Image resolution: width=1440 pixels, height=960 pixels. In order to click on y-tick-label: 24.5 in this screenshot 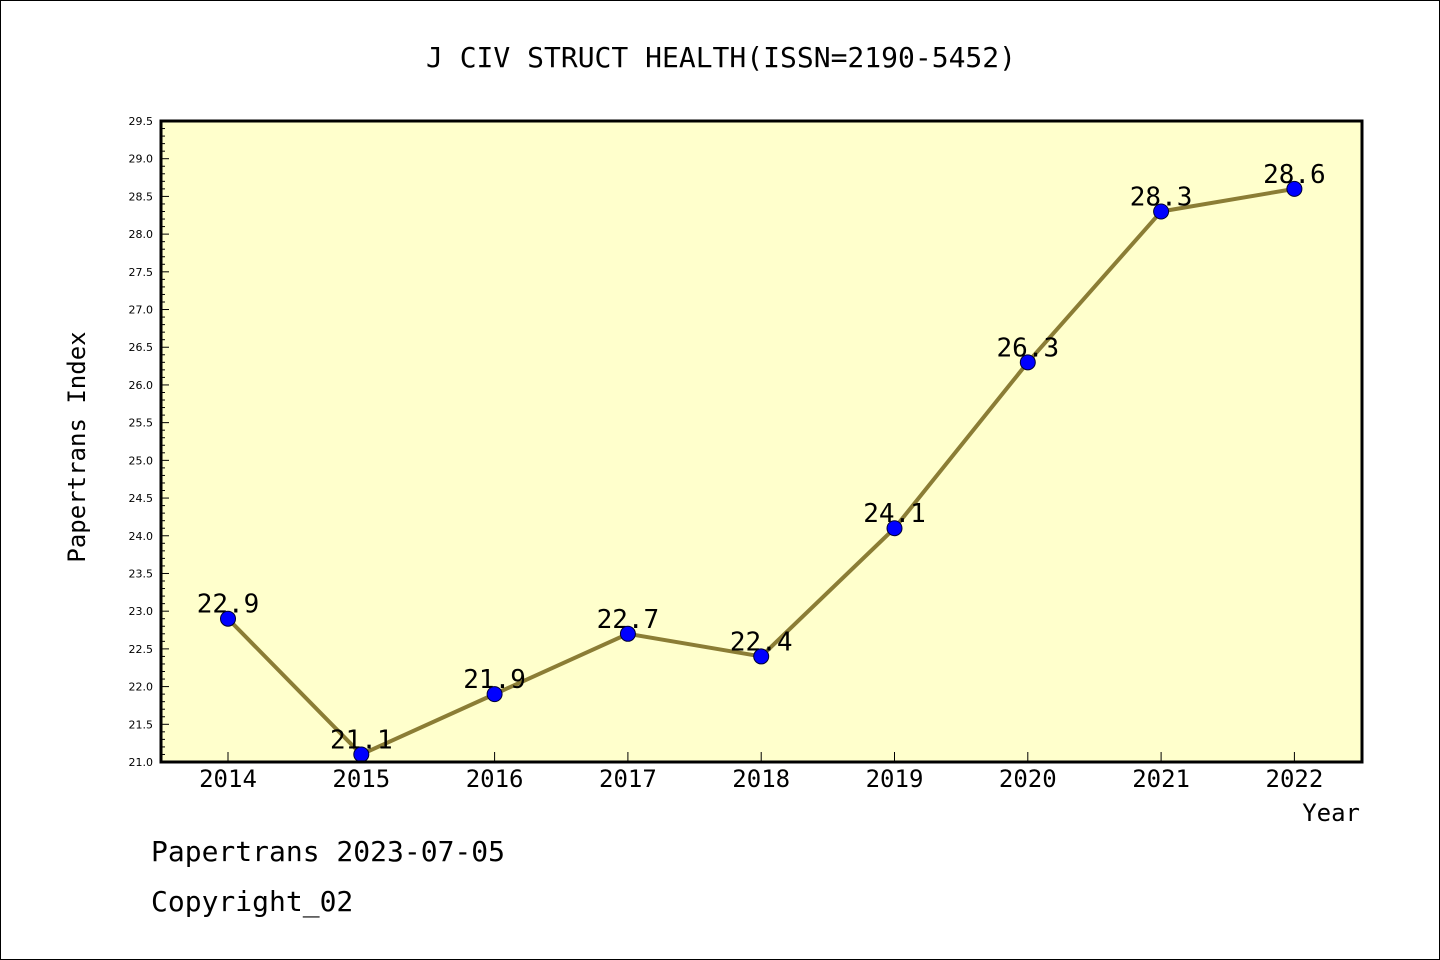, I will do `click(141, 498)`.